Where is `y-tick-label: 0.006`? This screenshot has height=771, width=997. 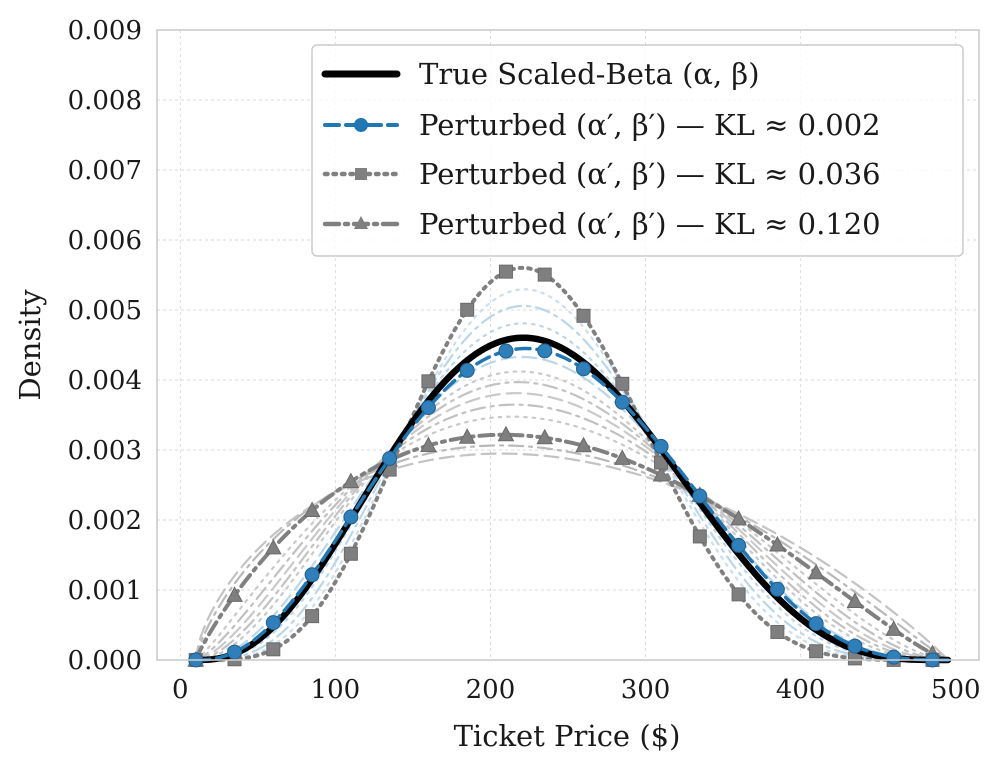
y-tick-label: 0.006 is located at coordinates (105, 241).